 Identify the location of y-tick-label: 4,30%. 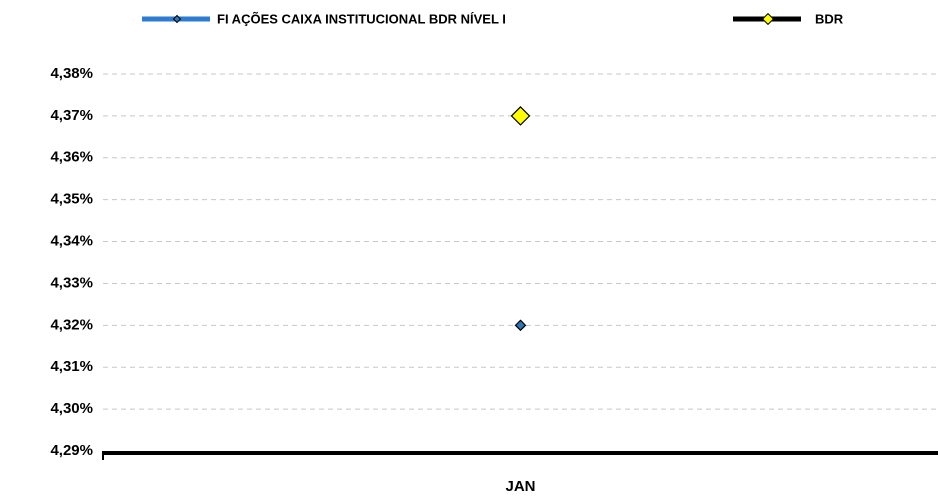
(71, 408).